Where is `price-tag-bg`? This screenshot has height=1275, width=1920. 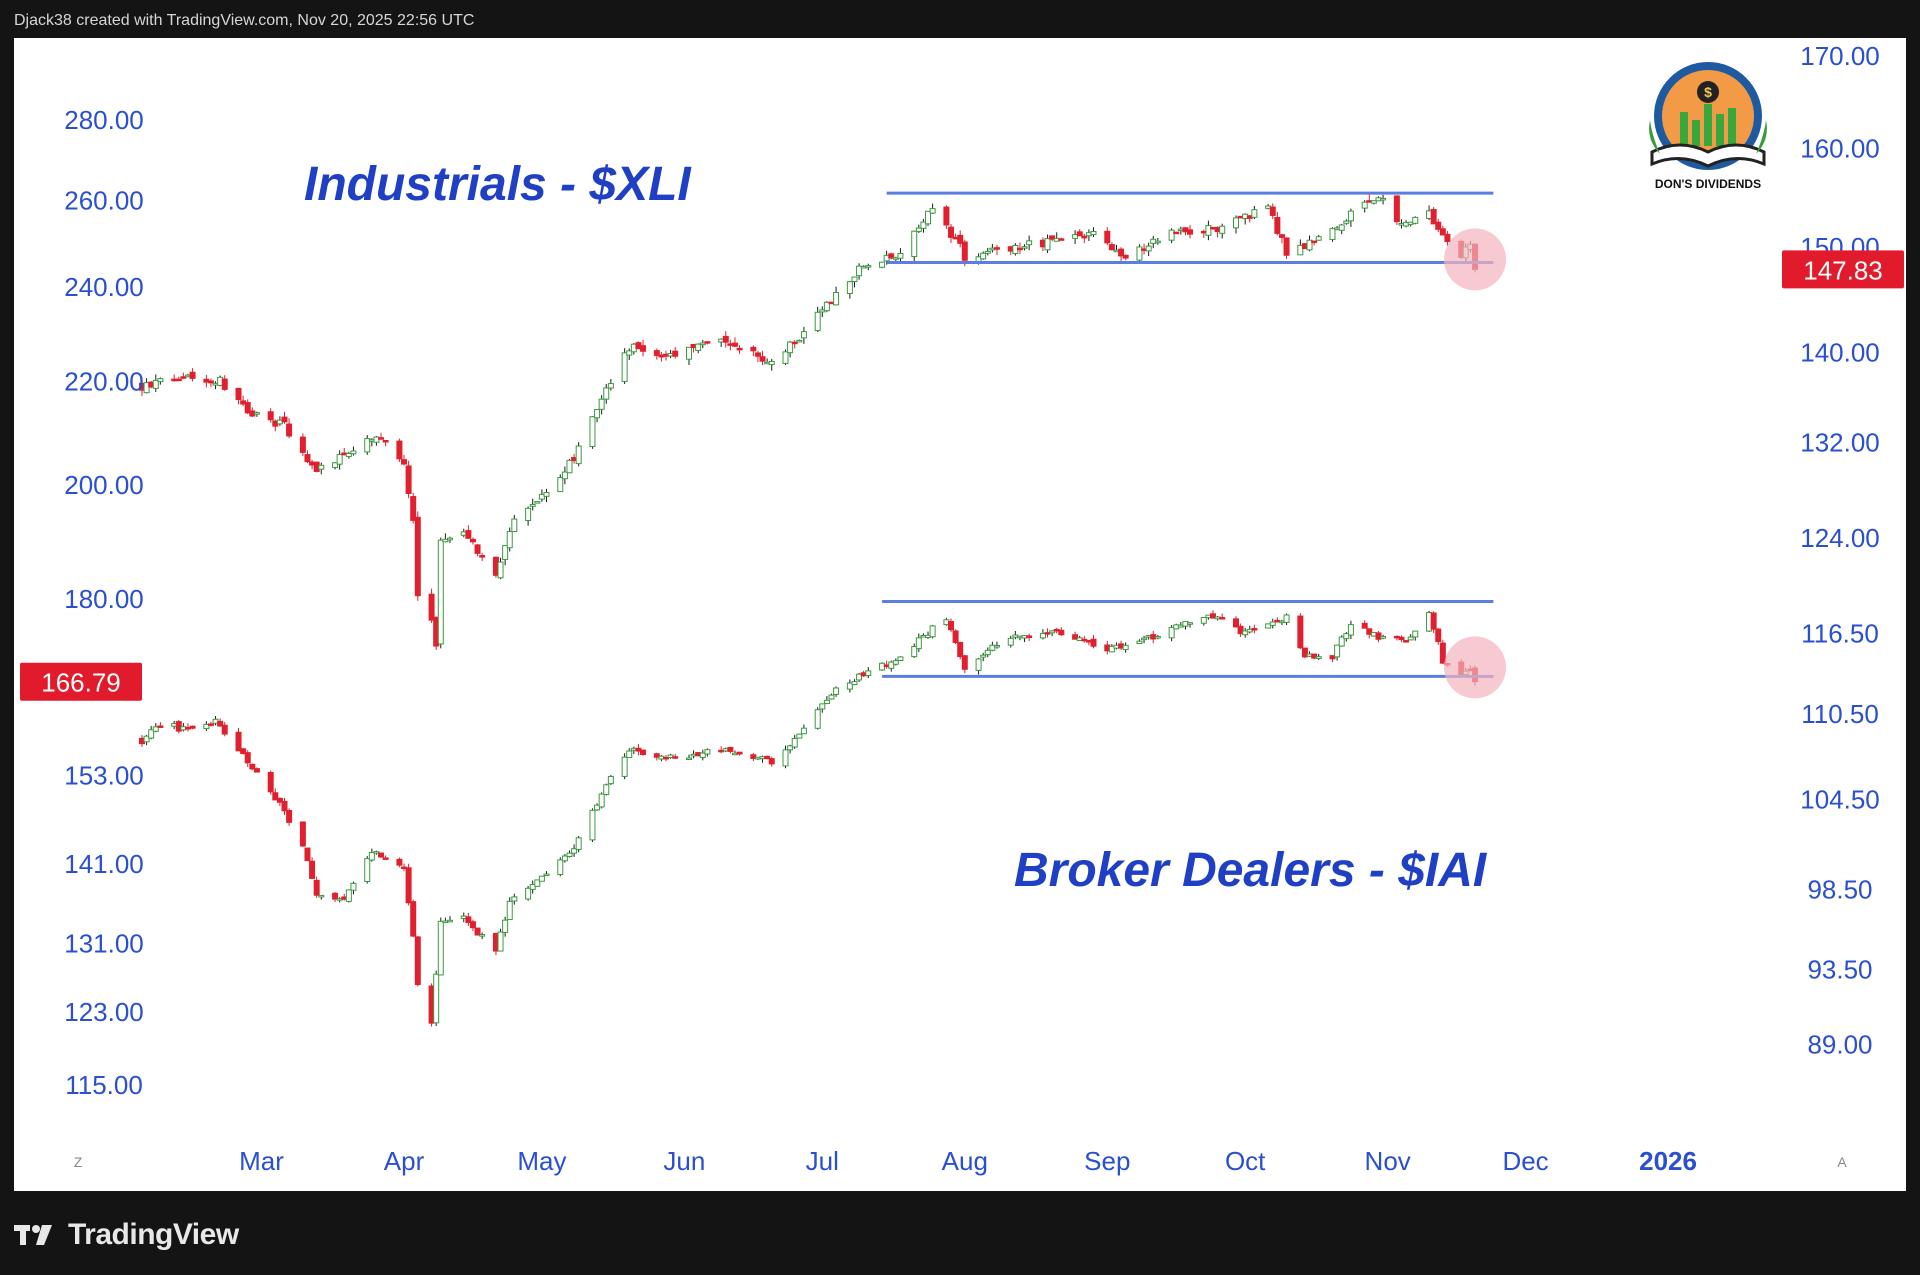 price-tag-bg is located at coordinates (1843, 269).